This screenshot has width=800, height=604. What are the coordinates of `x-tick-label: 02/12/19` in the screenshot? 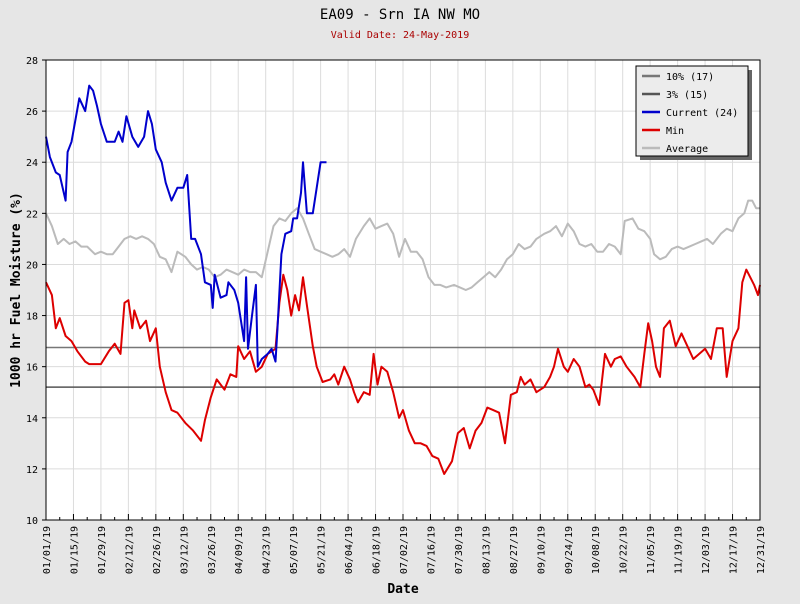 It's located at (129, 550).